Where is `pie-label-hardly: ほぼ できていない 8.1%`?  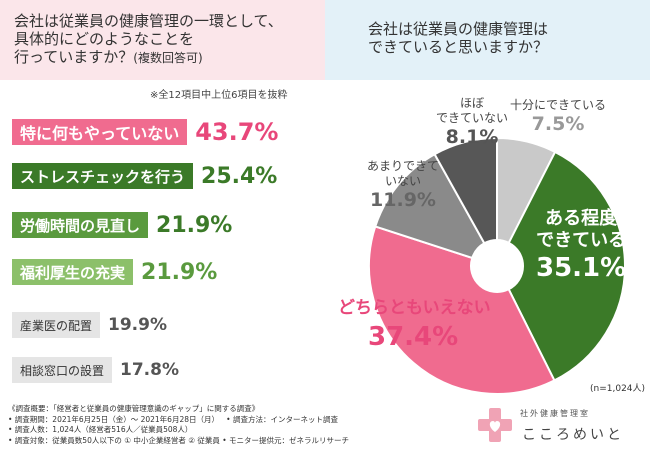
pie-label-hardly: ほぼ できていない 8.1% is located at coordinates (472, 122).